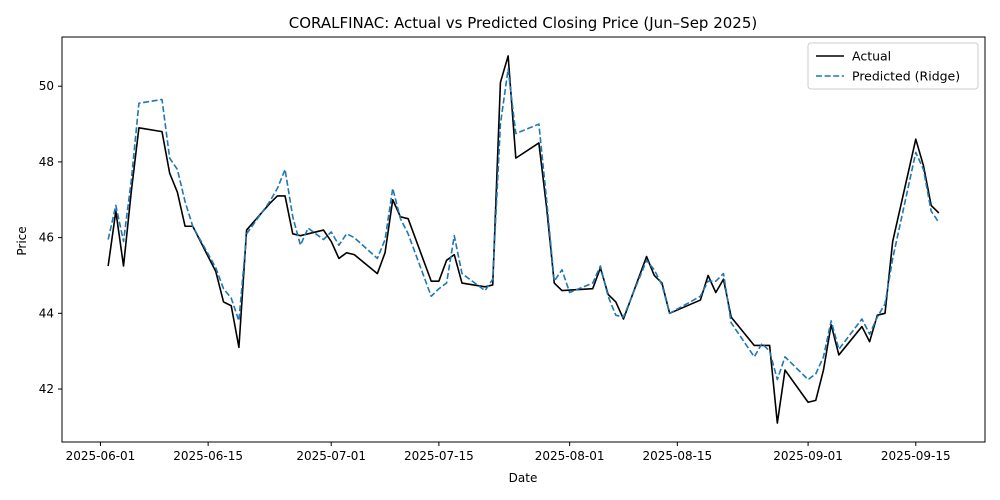  I want to click on x-axis-label: Date, so click(523, 478).